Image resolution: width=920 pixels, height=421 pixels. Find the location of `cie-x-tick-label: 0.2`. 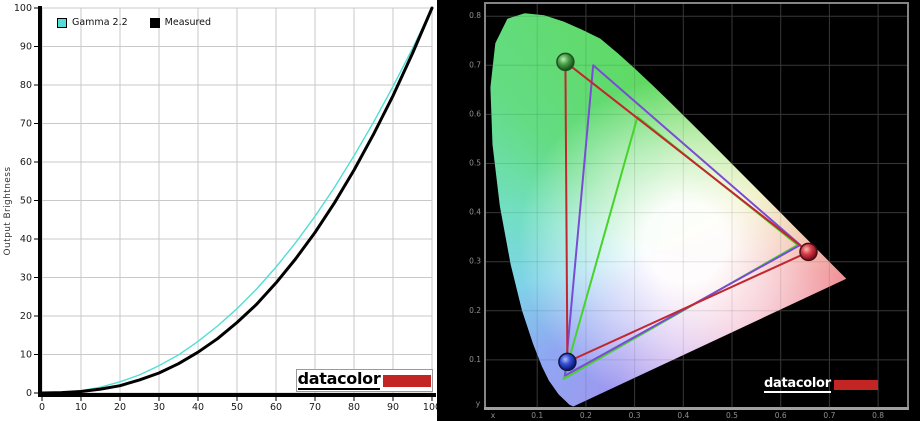

cie-x-tick-label: 0.2 is located at coordinates (586, 415).